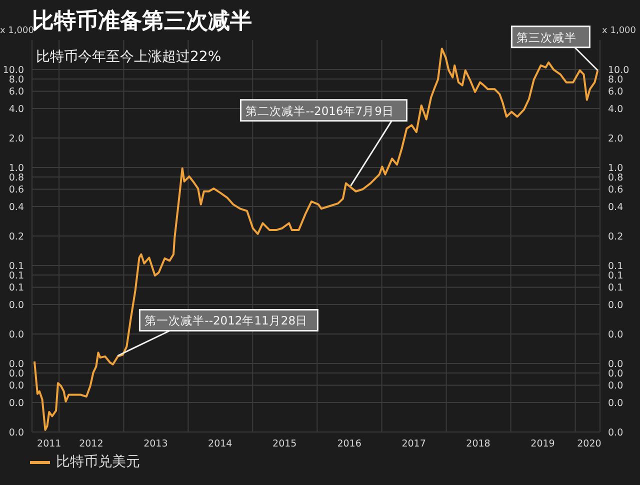 The width and height of the screenshot is (640, 485). I want to click on x-tick-label: 2016, so click(349, 444).